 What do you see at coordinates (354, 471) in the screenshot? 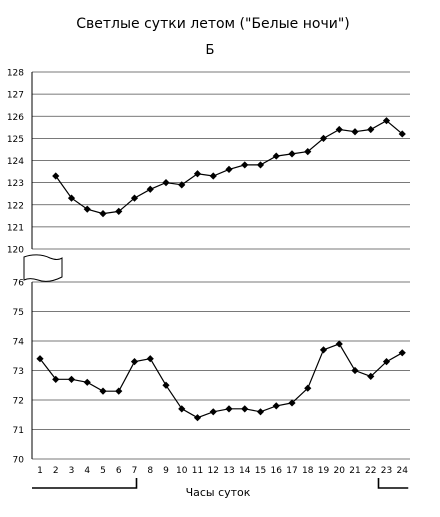
I see `x-tick-label: 21` at bounding box center [354, 471].